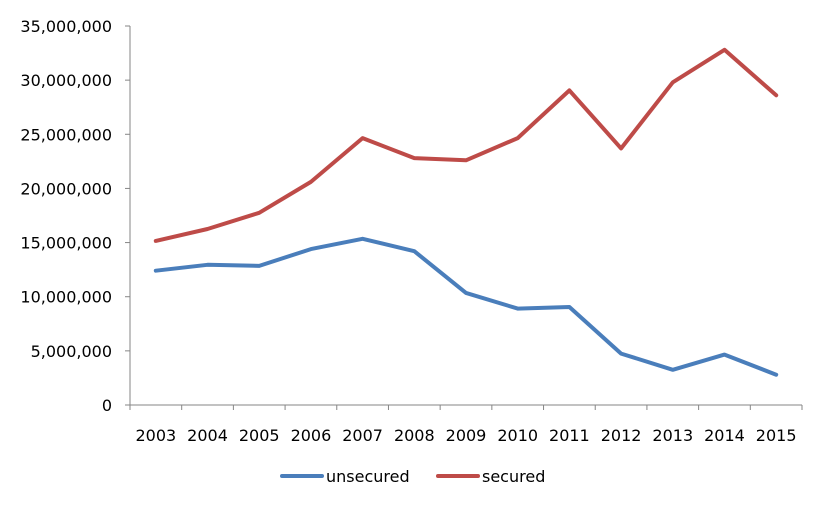 This screenshot has height=510, width=826. Describe the element at coordinates (466, 435) in the screenshot. I see `x-tick-label: 2009` at that location.